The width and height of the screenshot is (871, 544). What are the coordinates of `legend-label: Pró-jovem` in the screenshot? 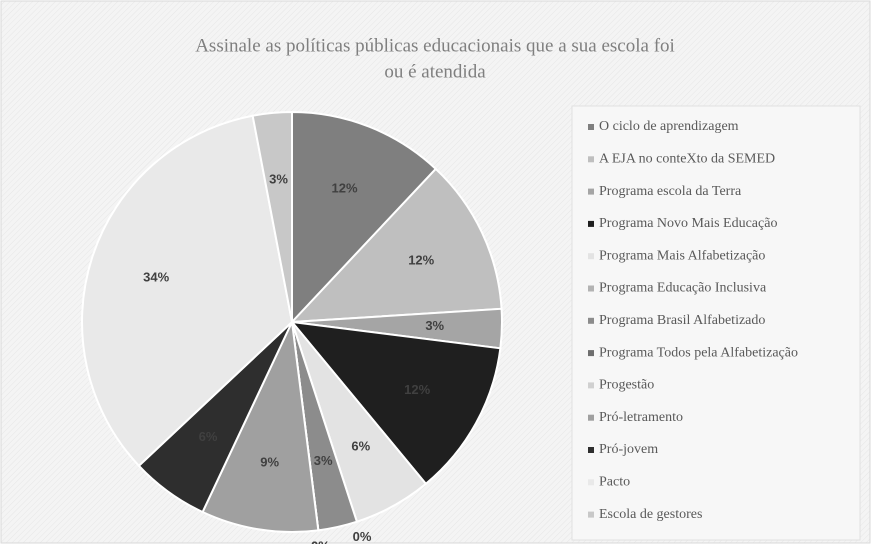 It's located at (628, 449).